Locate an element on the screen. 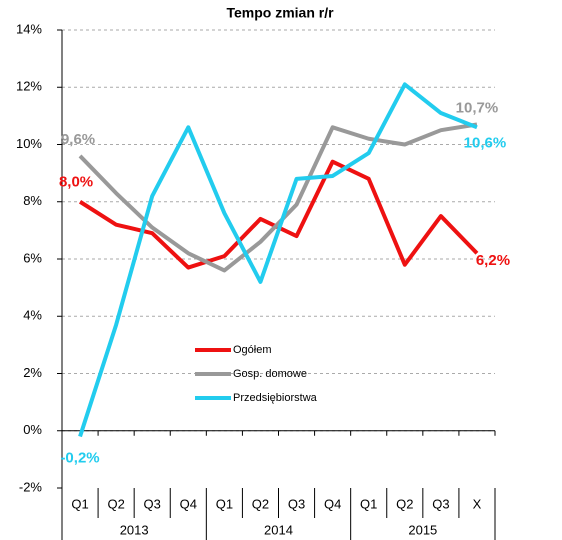 The height and width of the screenshot is (540, 562). data-label: 6,2% is located at coordinates (493, 260).